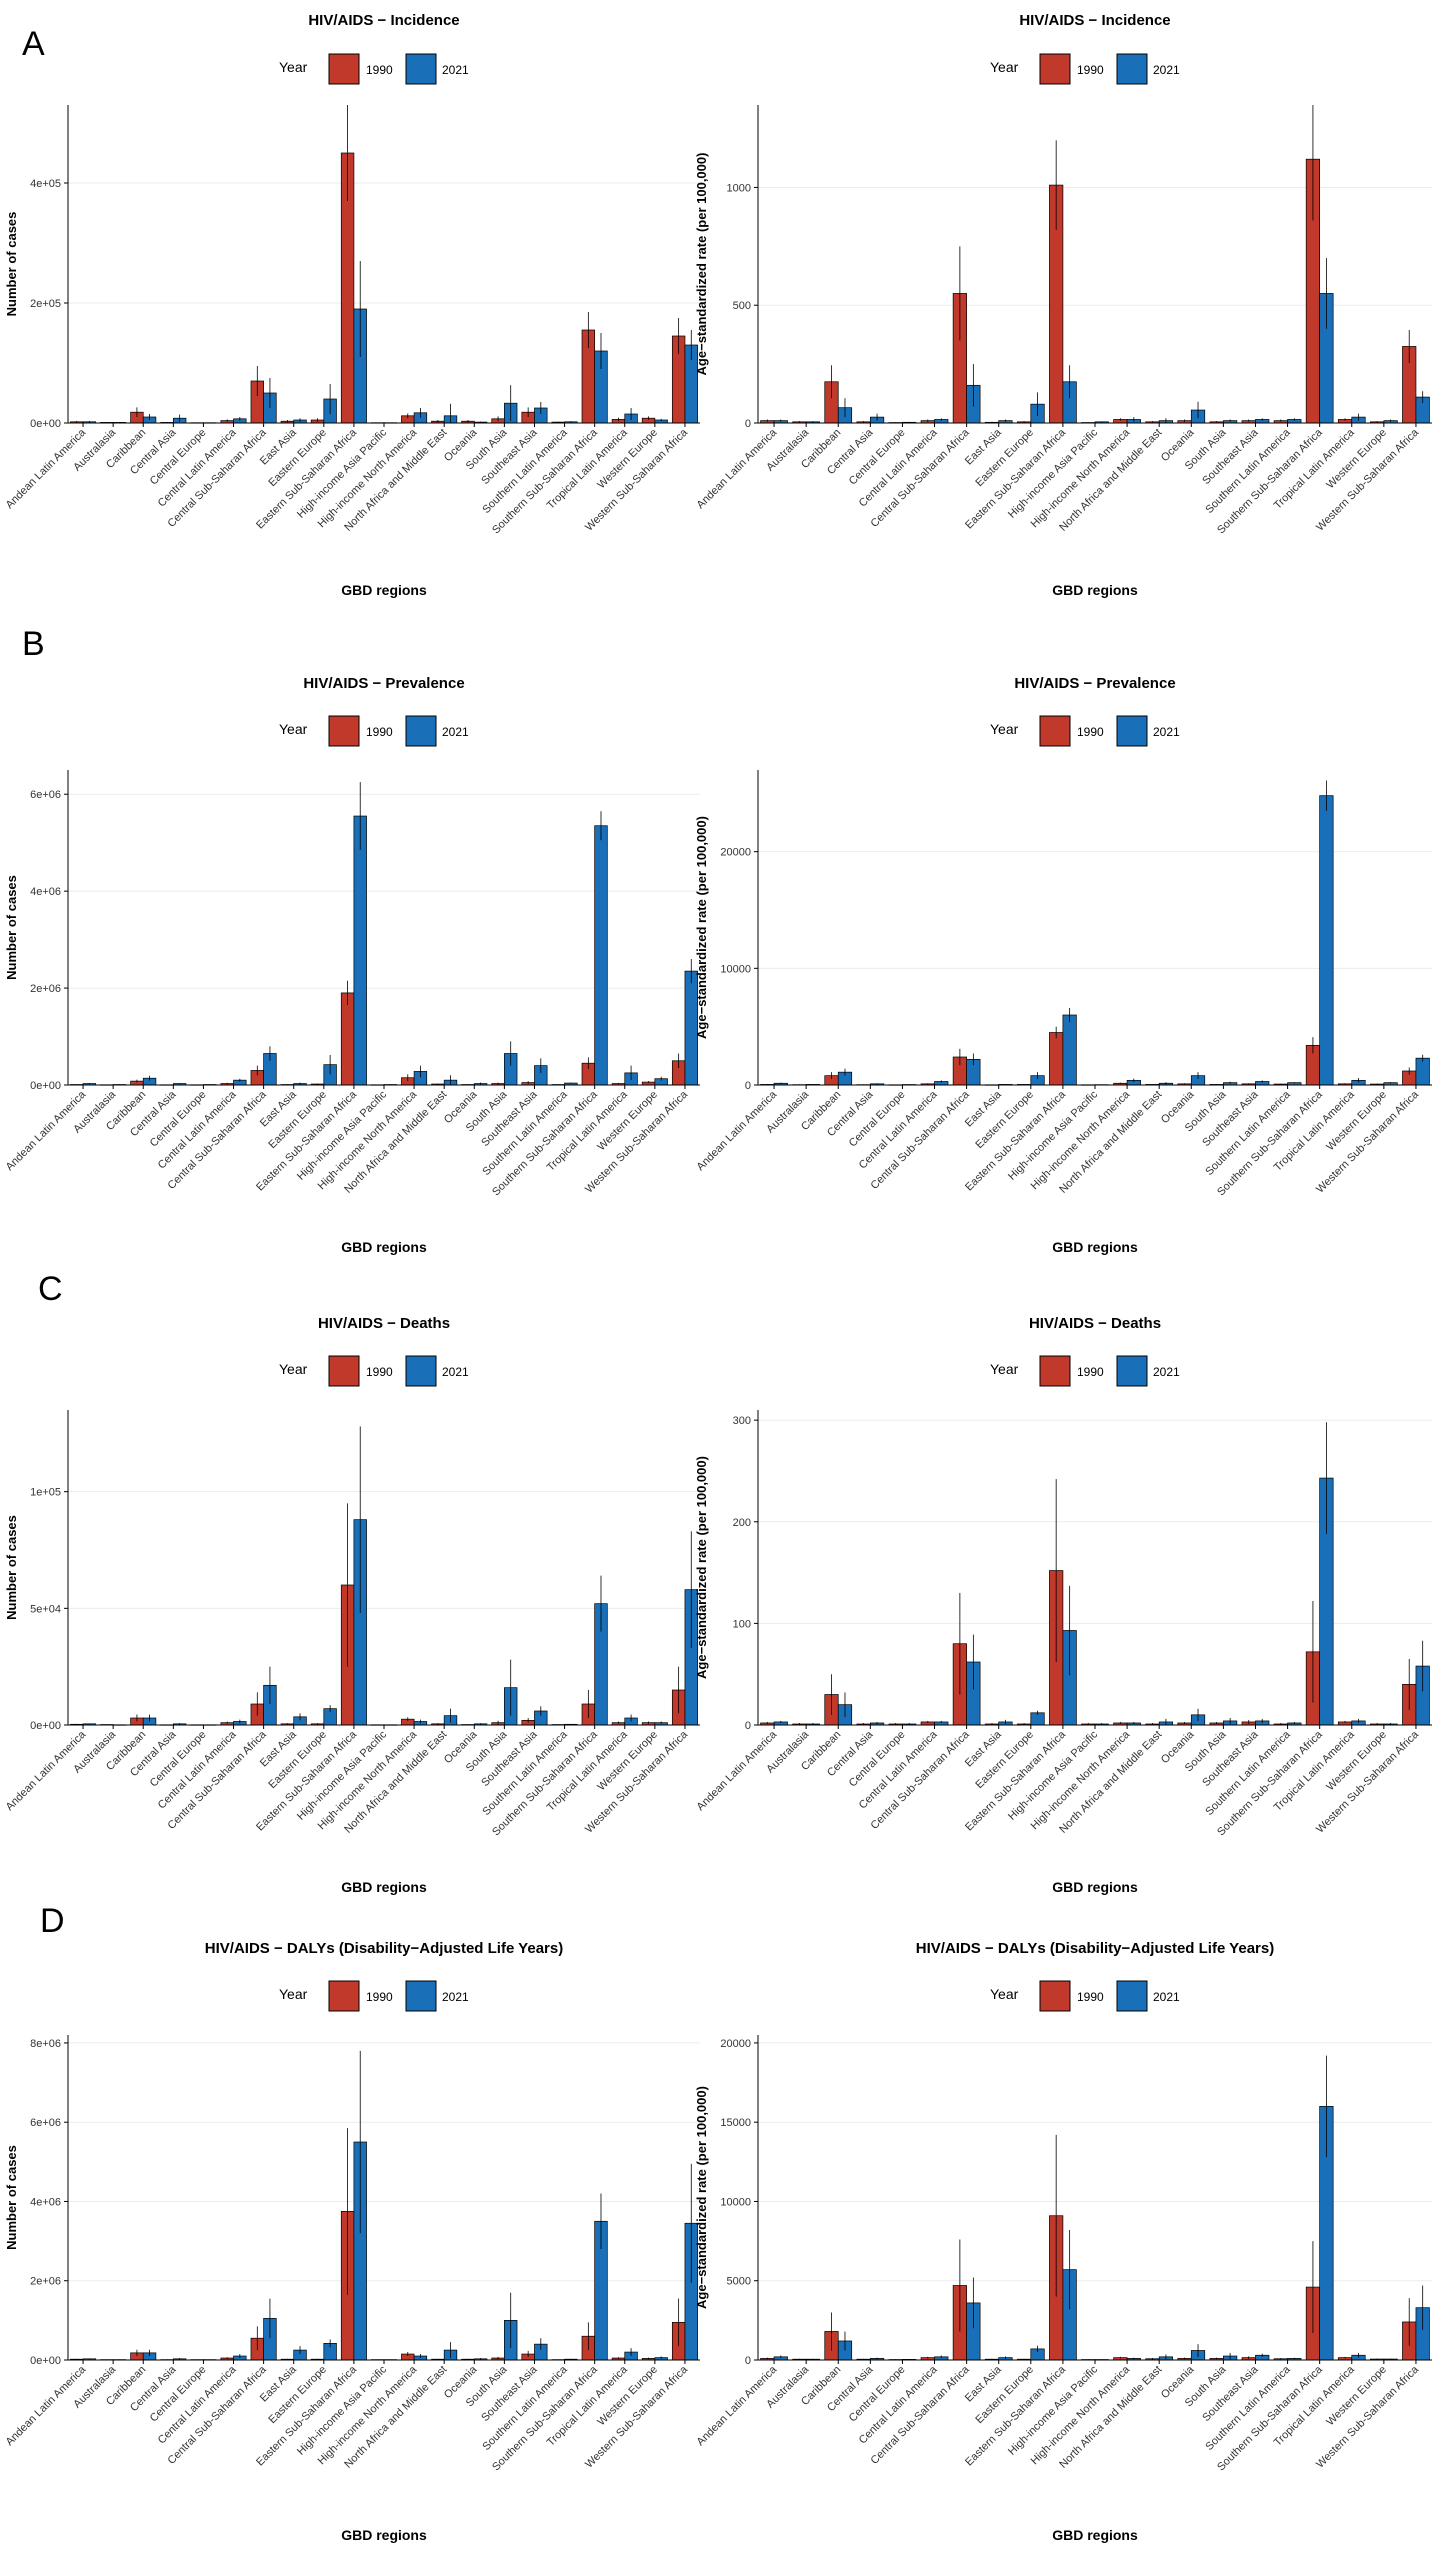 The height and width of the screenshot is (2551, 1453). I want to click on y-tick-label: 1000, so click(739, 188).